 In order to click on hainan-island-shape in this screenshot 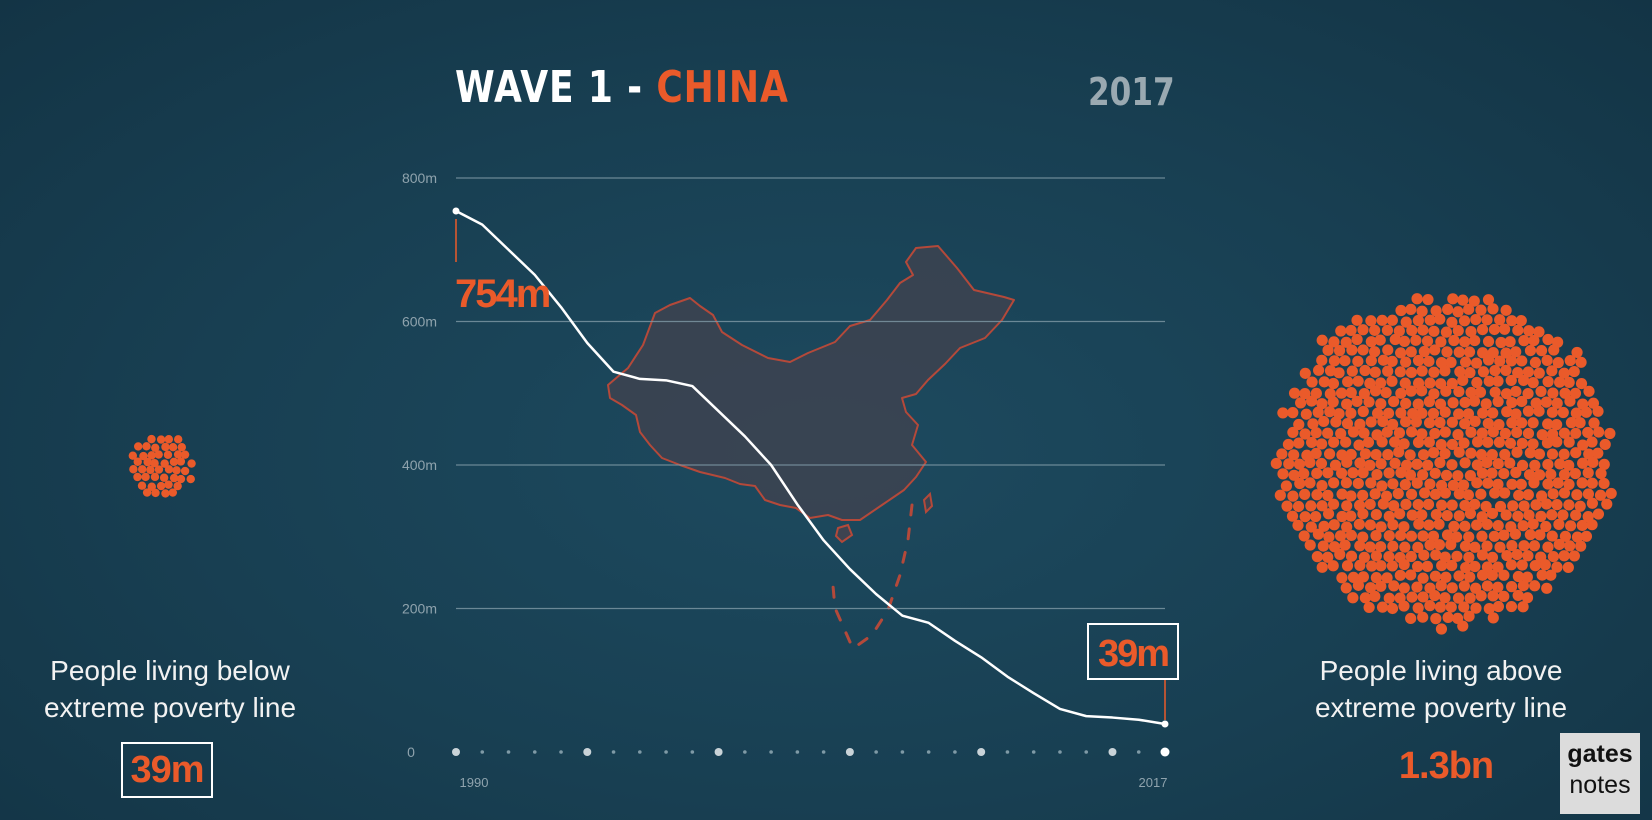, I will do `click(844, 533)`.